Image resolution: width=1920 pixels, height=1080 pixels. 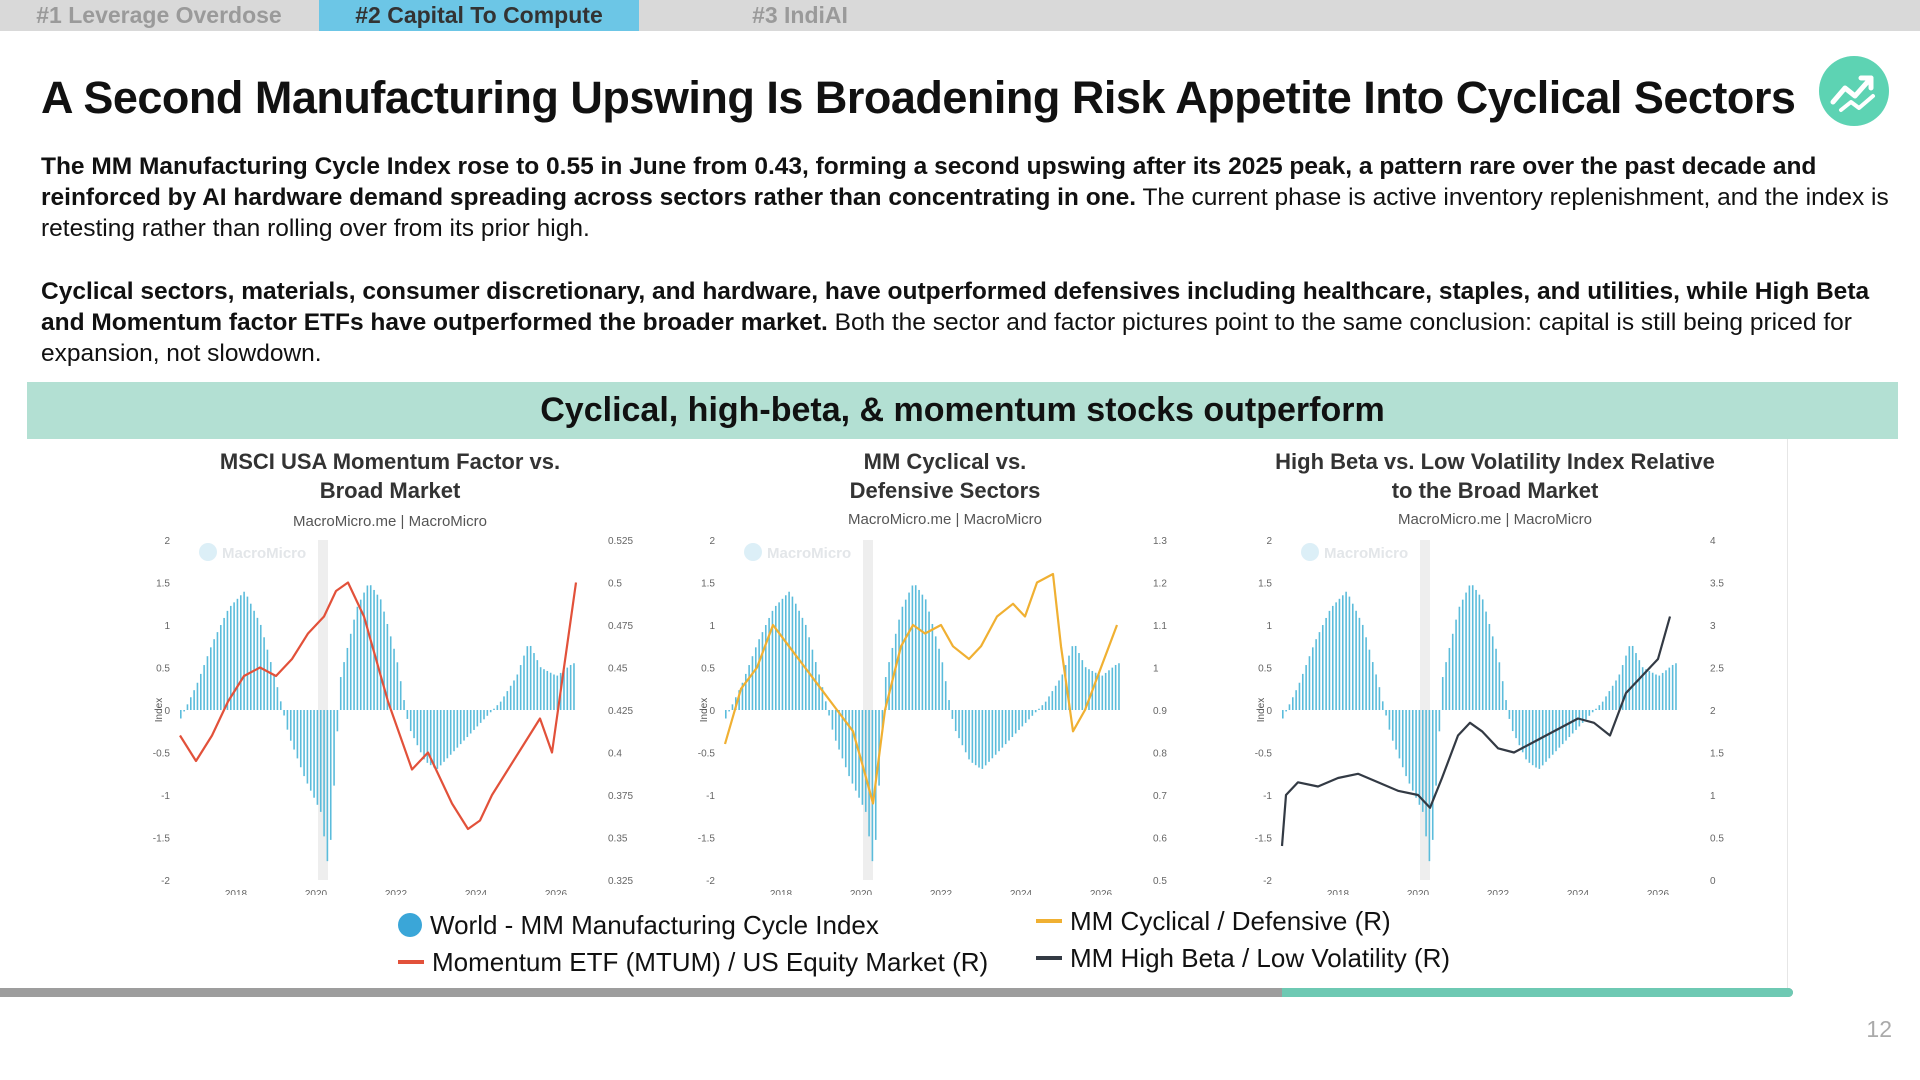 What do you see at coordinates (1498, 892) in the screenshot?
I see `x-tick: 2022` at bounding box center [1498, 892].